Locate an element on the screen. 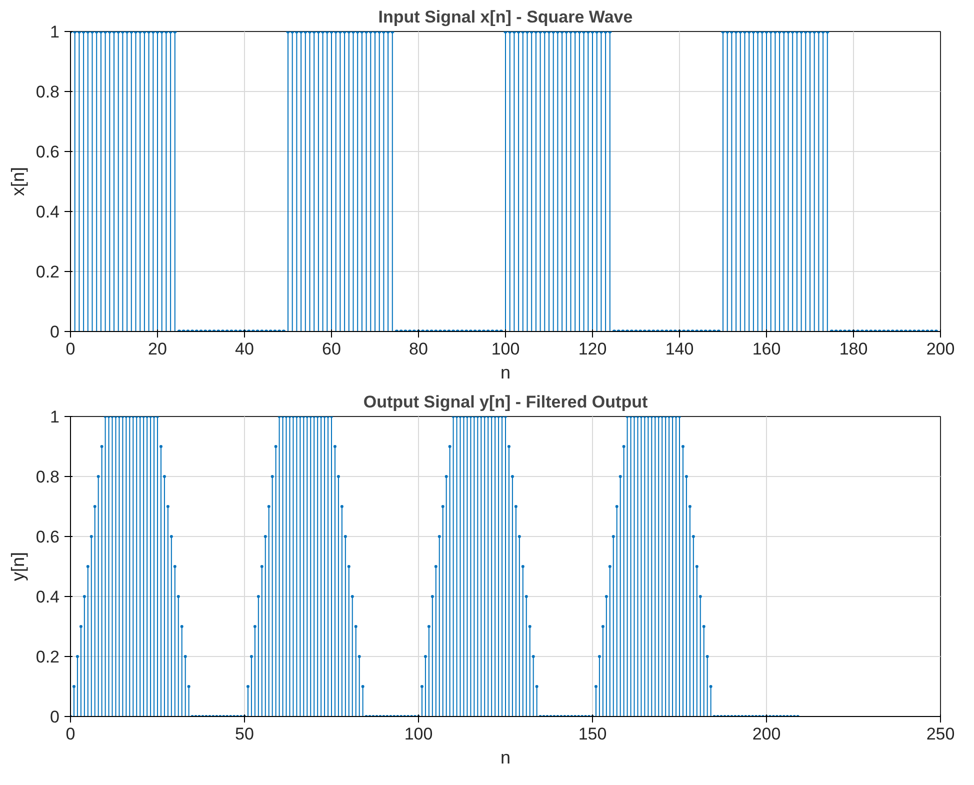 Image resolution: width=974 pixels, height=785 pixels. x-tick-label: 140 is located at coordinates (679, 349).